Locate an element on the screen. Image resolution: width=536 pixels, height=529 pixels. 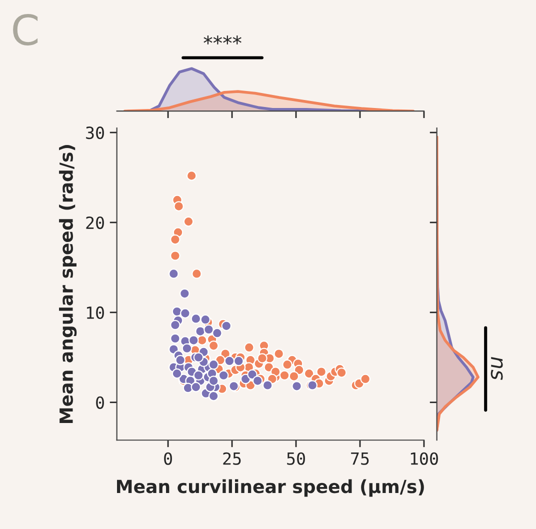
y-tick-label: 20 is located at coordinates (95, 223).